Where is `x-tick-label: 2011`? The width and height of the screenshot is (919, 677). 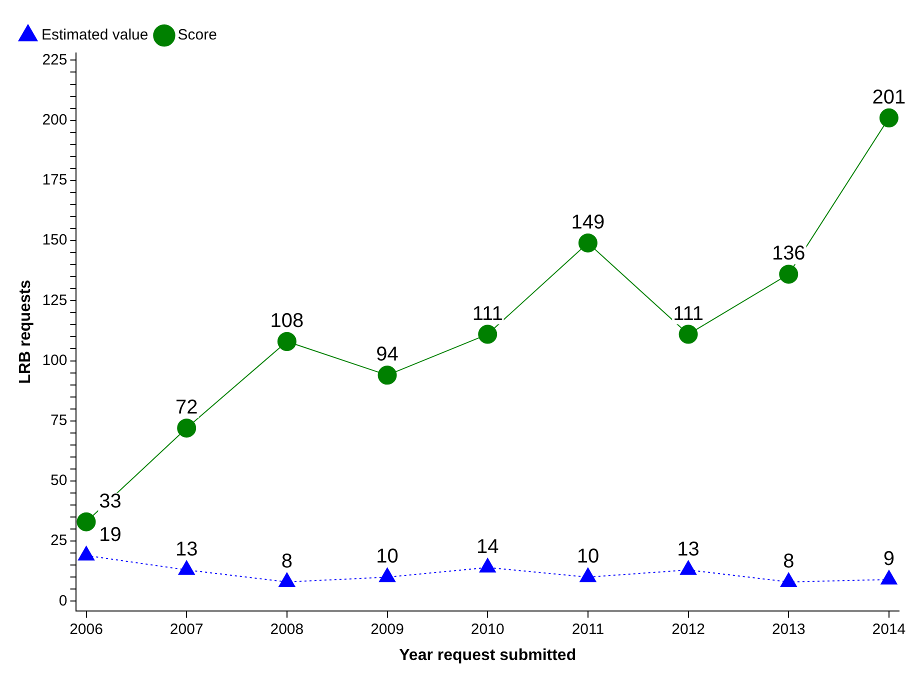
x-tick-label: 2011 is located at coordinates (588, 629).